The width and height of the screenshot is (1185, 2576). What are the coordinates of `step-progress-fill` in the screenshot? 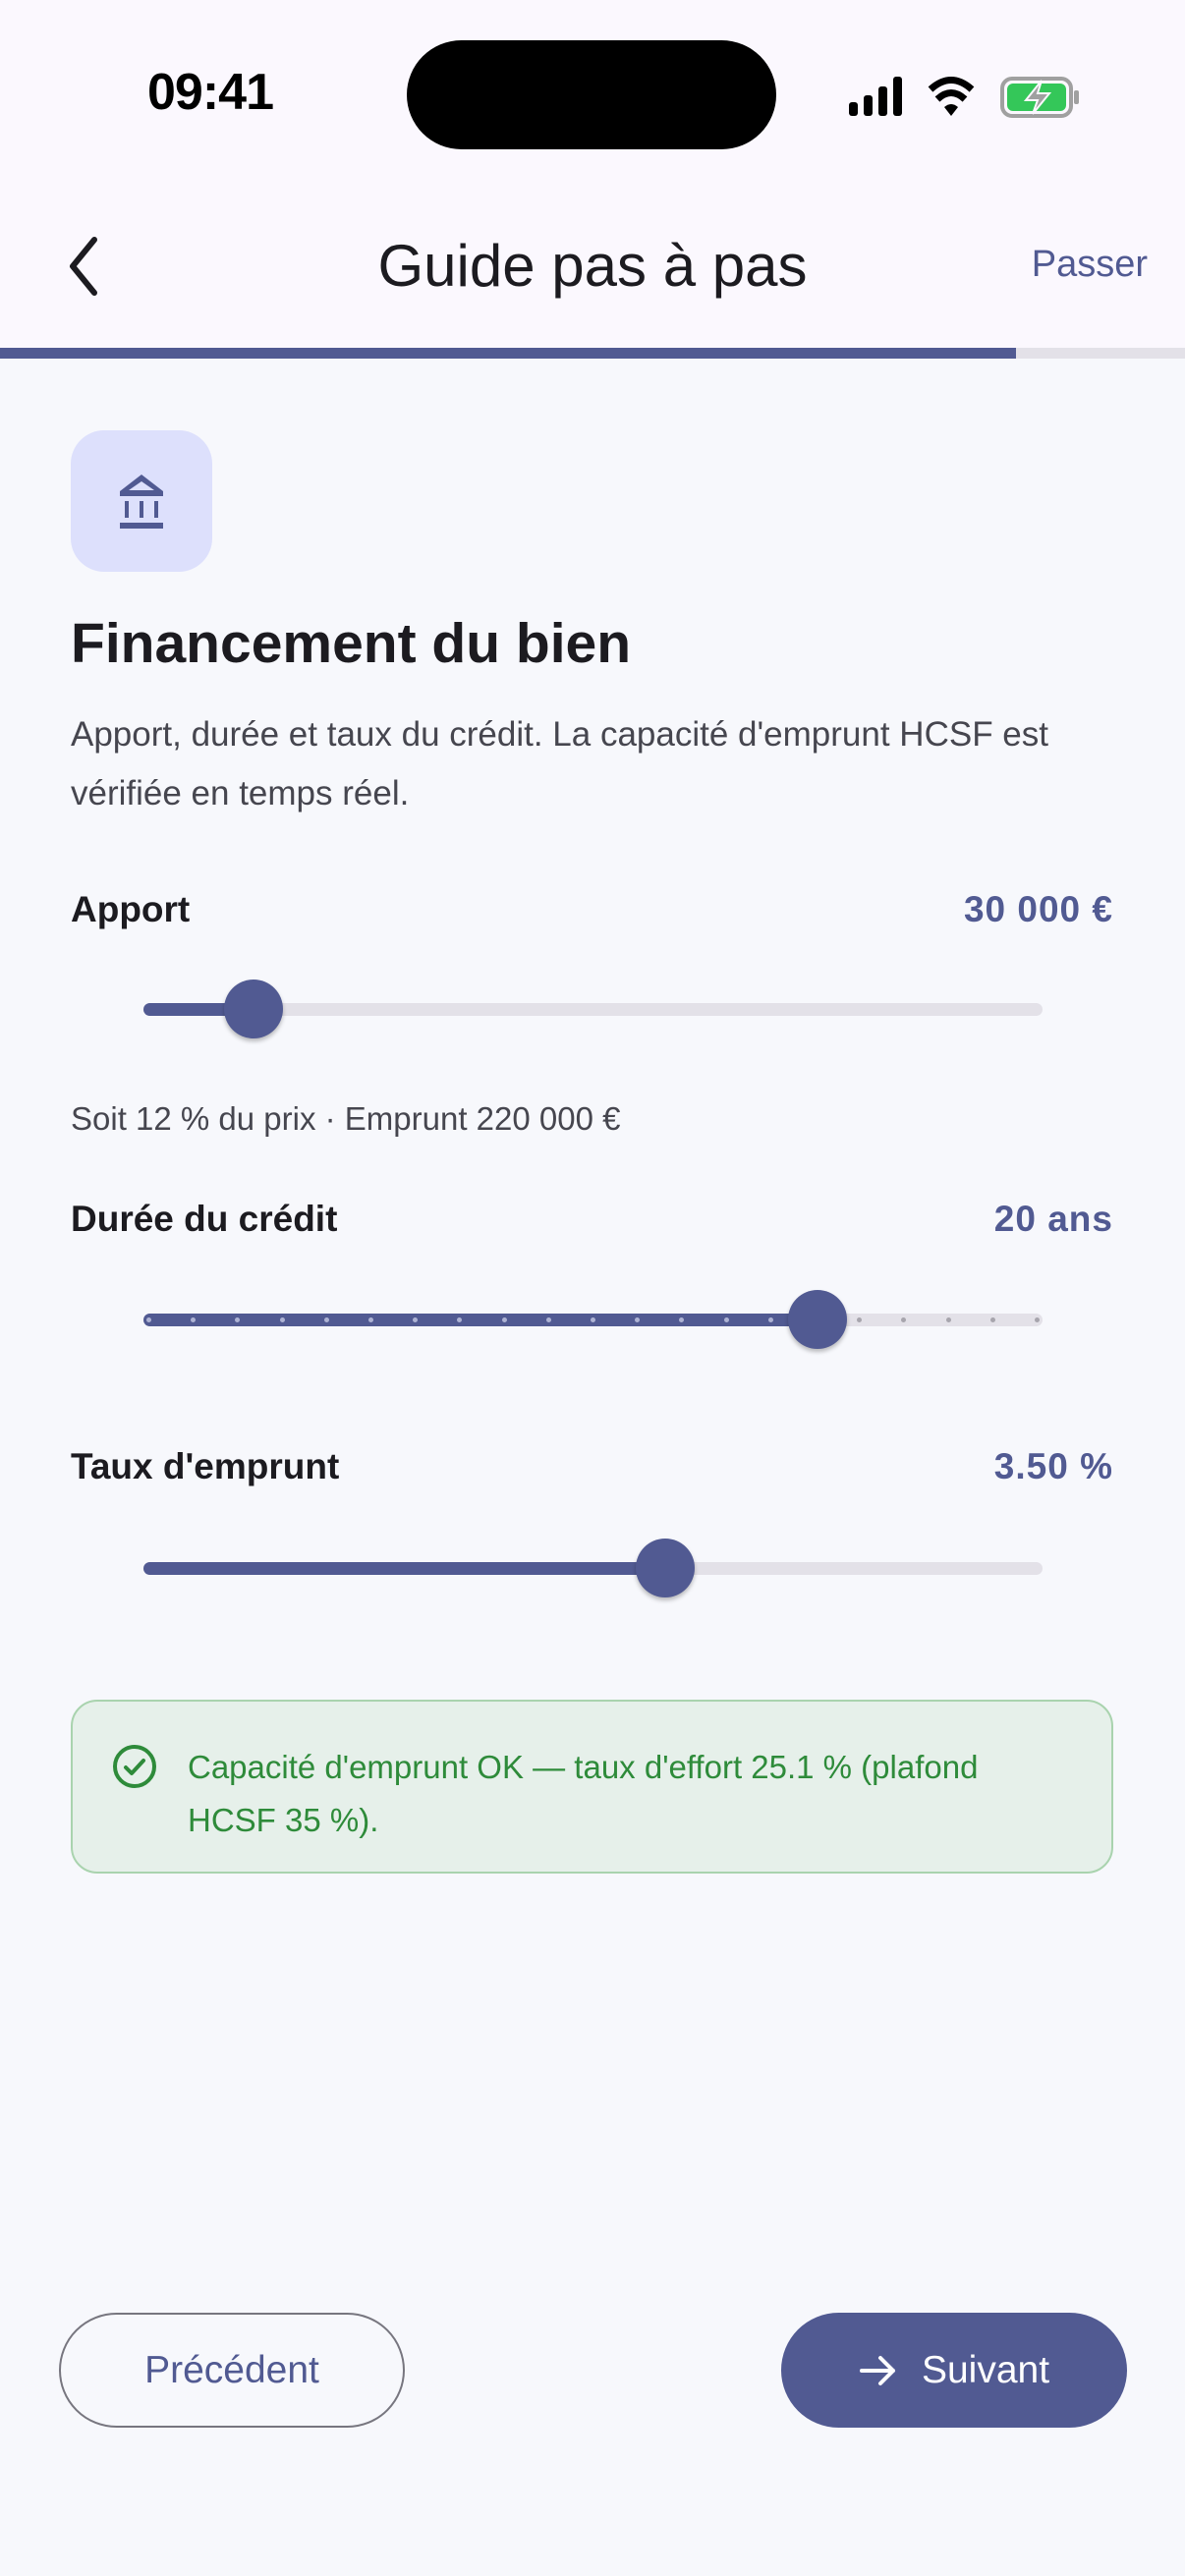 It's located at (508, 353).